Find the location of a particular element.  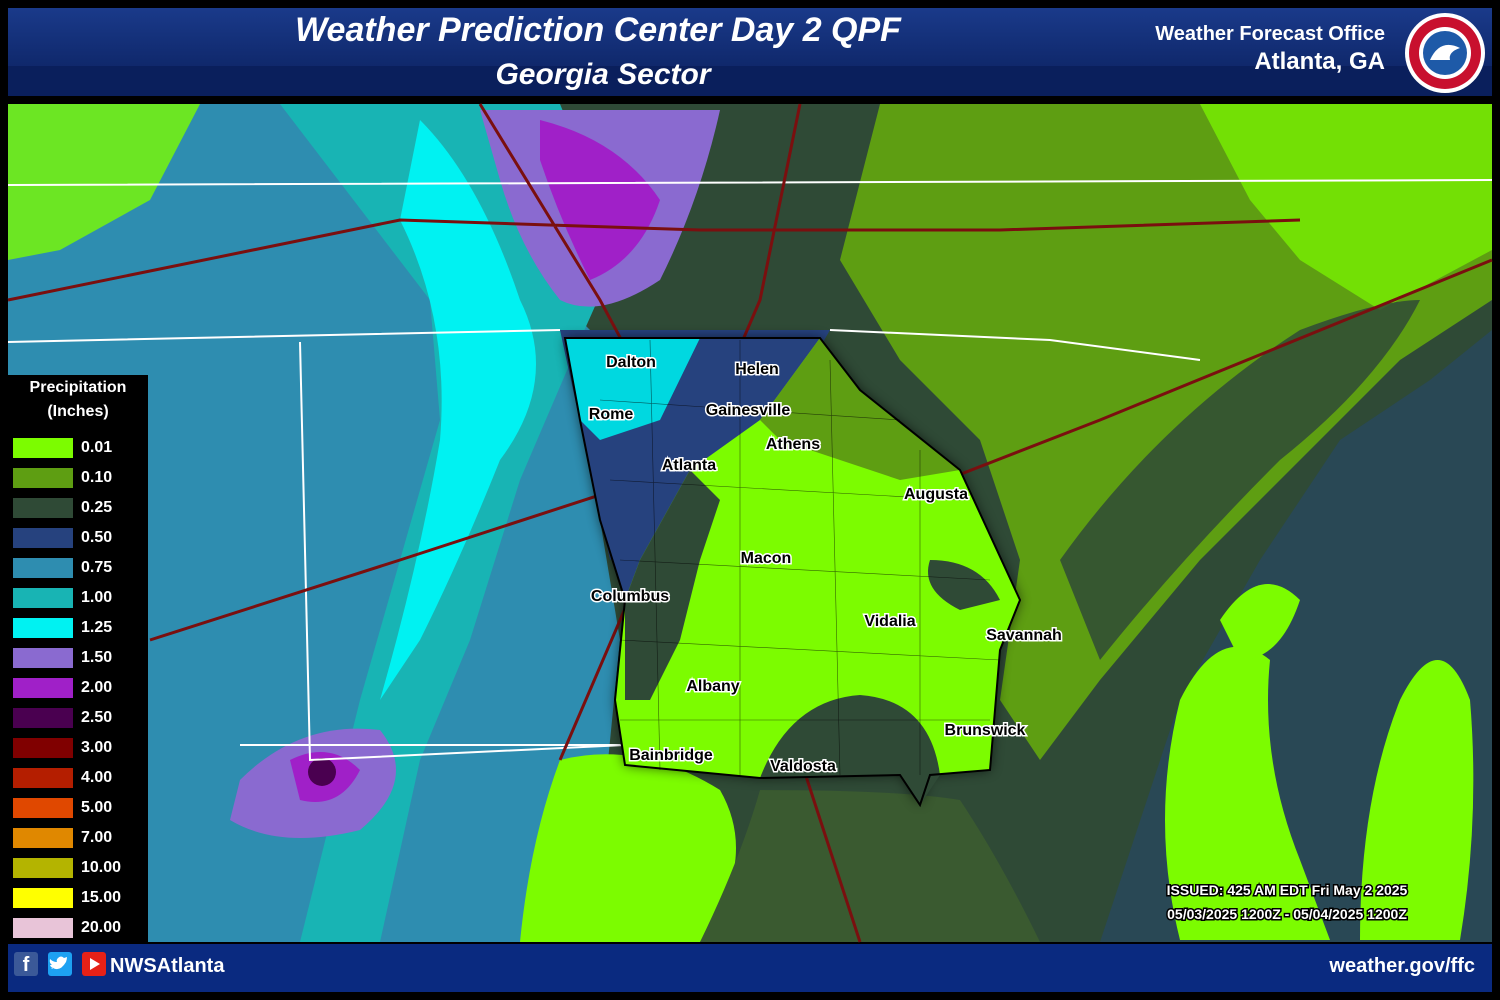

legend-label: 10.00 is located at coordinates (101, 867).